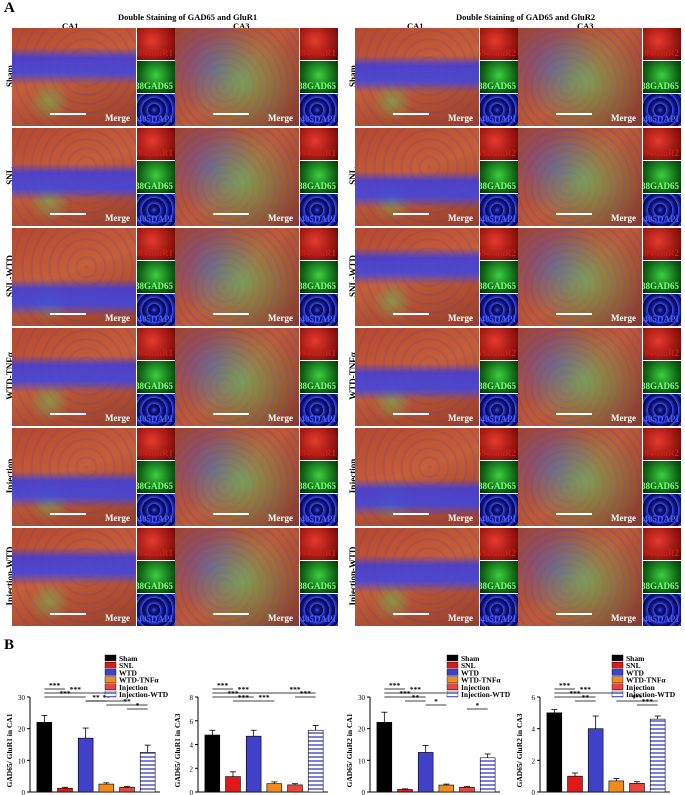  Describe the element at coordinates (237, 377) in the screenshot. I see `merge-image-ca3-wtd-tnf: Merge` at that location.